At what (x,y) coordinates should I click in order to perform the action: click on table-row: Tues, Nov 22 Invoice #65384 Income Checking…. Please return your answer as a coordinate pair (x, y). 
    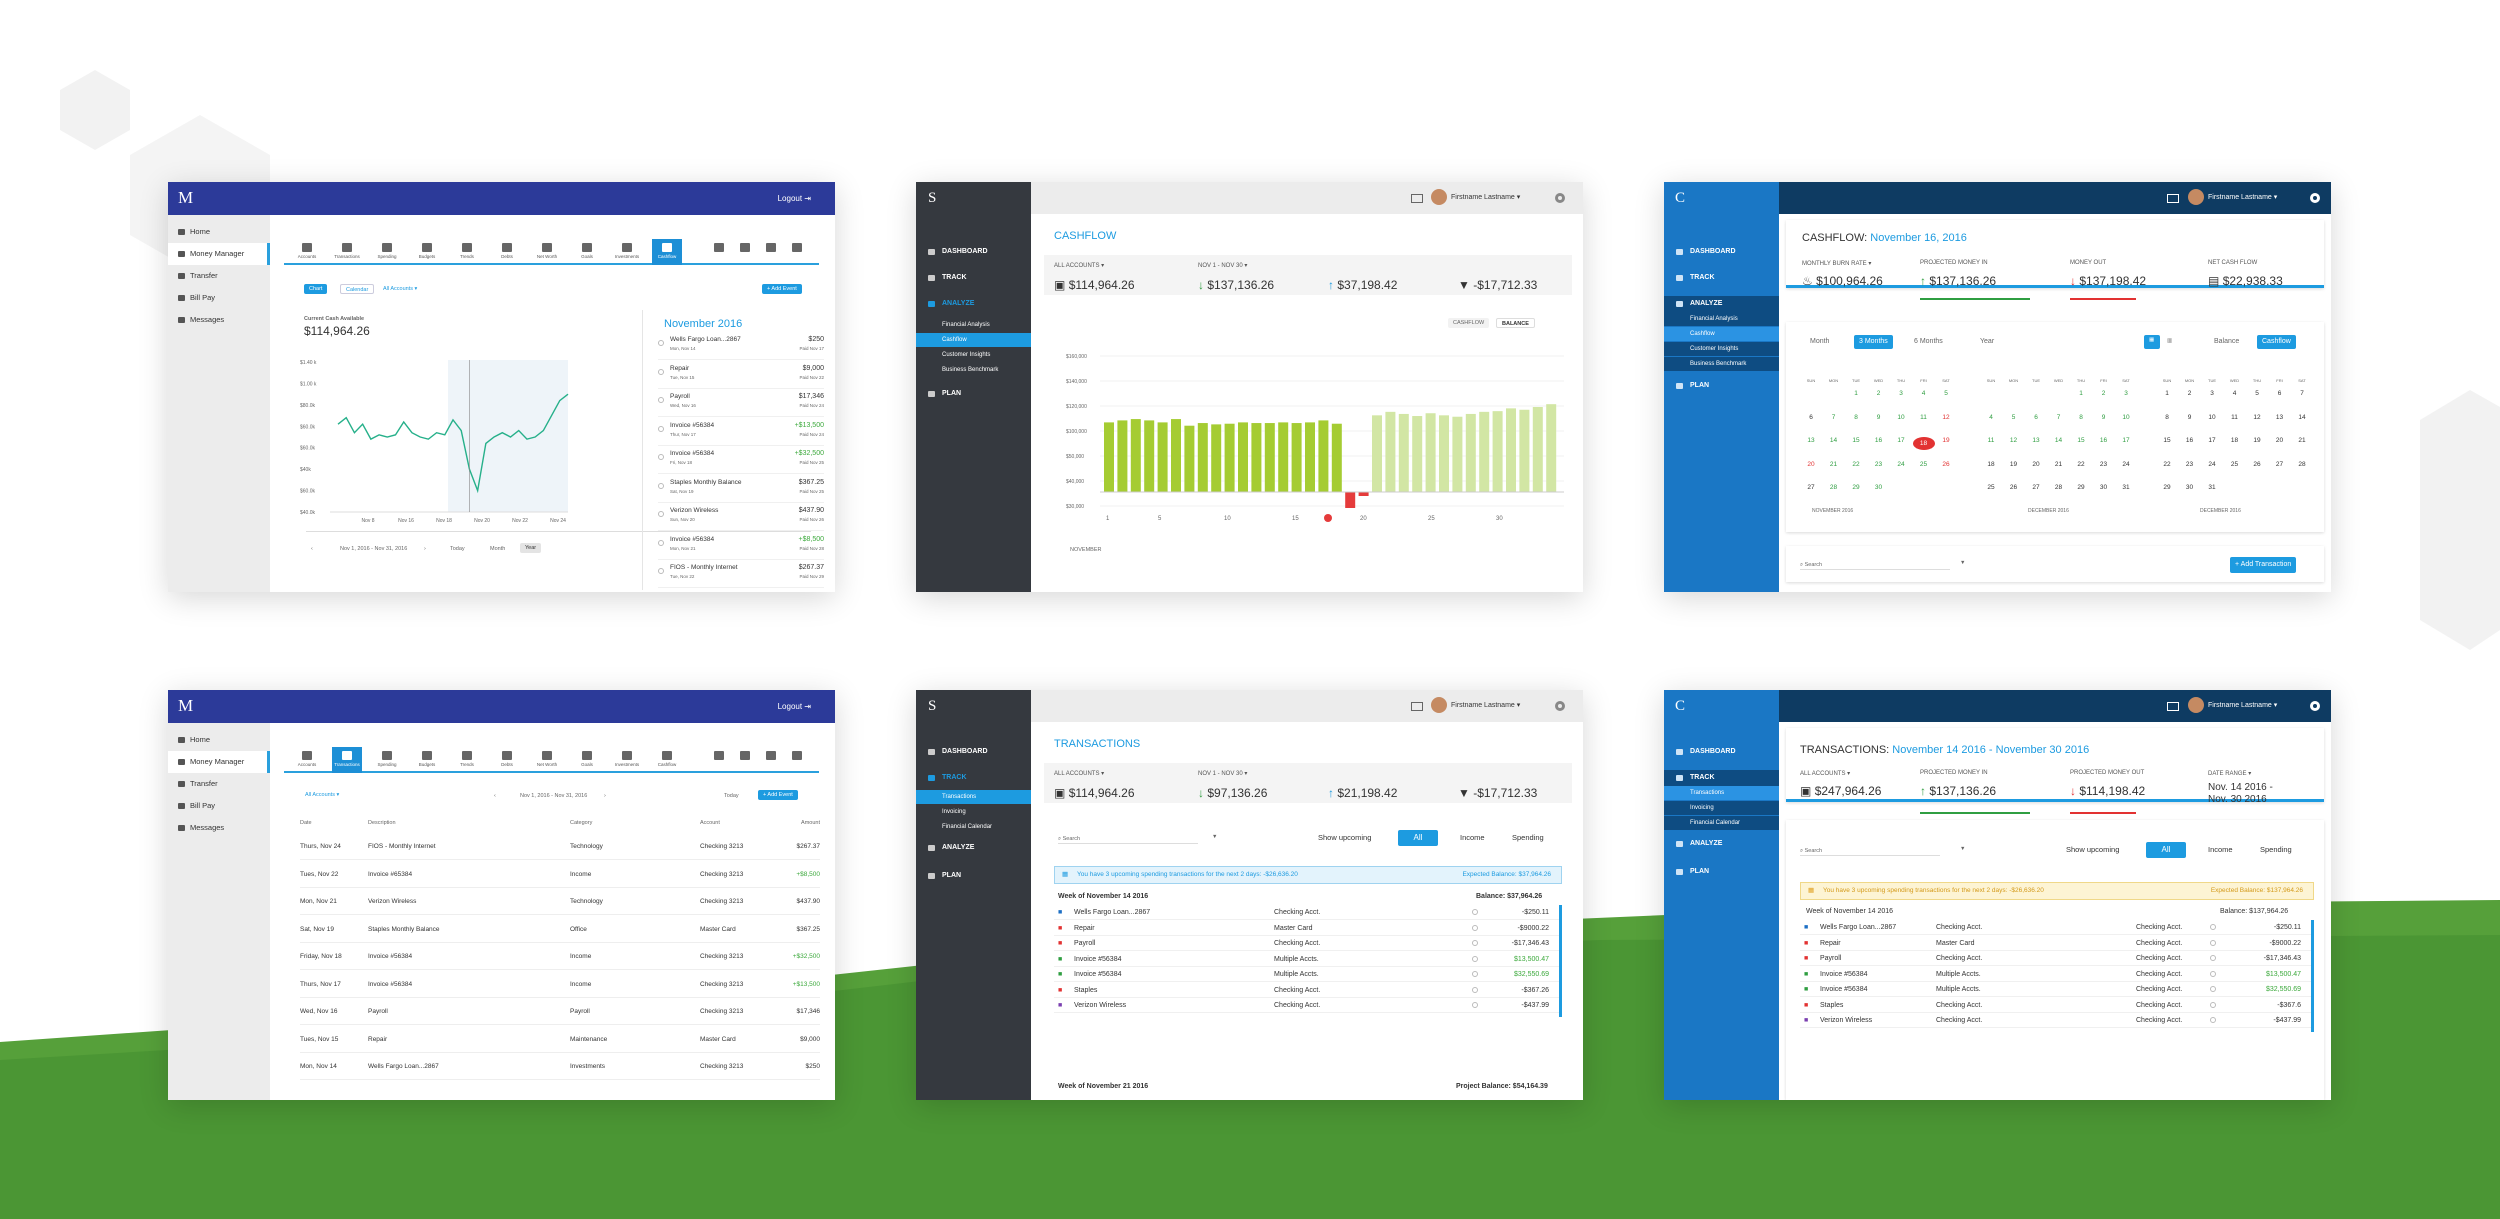
    Looking at the image, I should click on (560, 875).